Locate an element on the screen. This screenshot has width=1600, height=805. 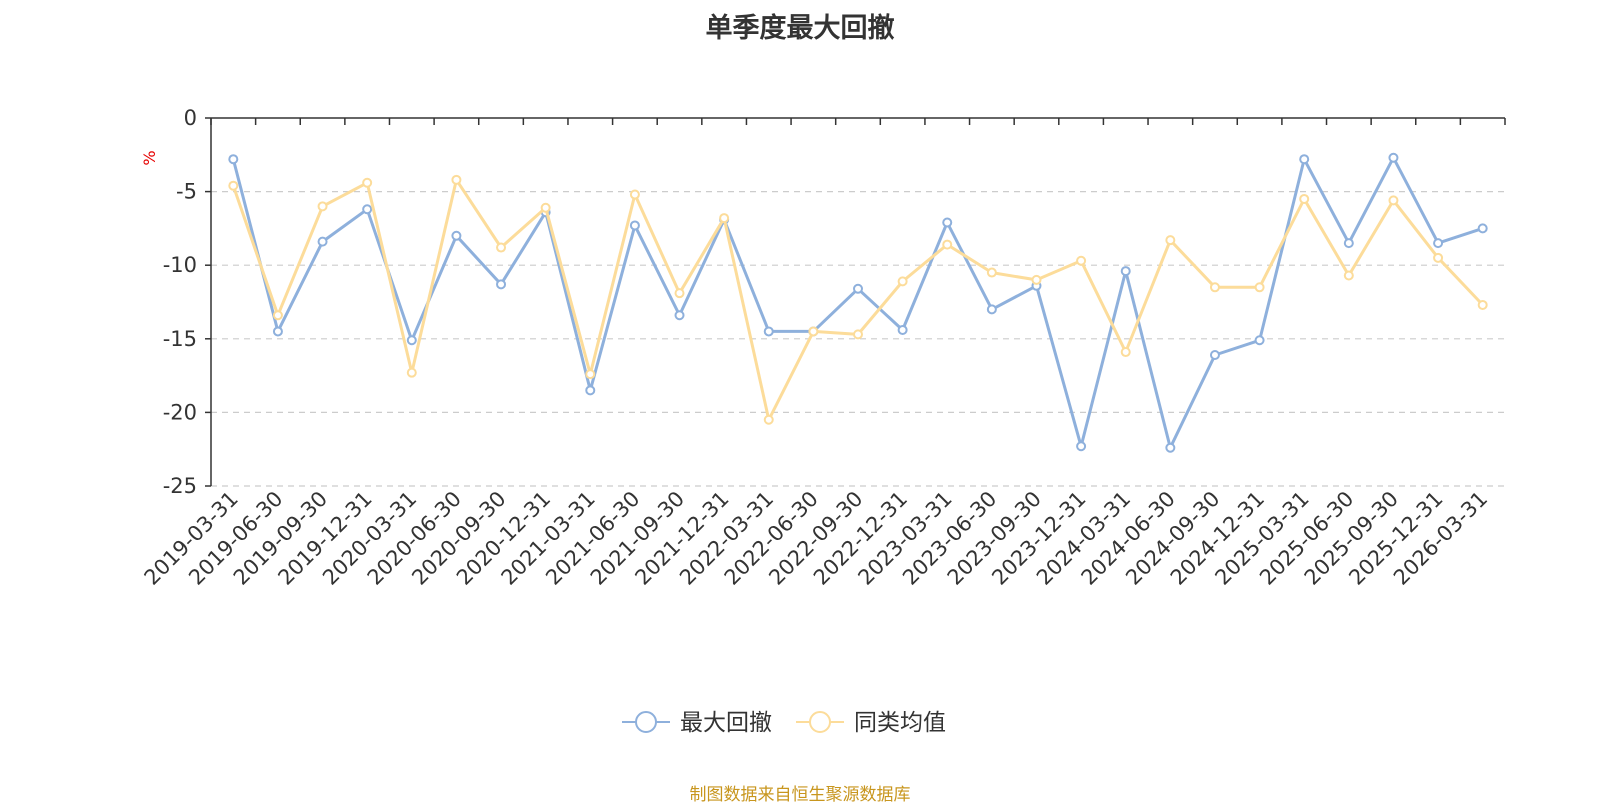
legend-label: 最大回撤 is located at coordinates (726, 723).